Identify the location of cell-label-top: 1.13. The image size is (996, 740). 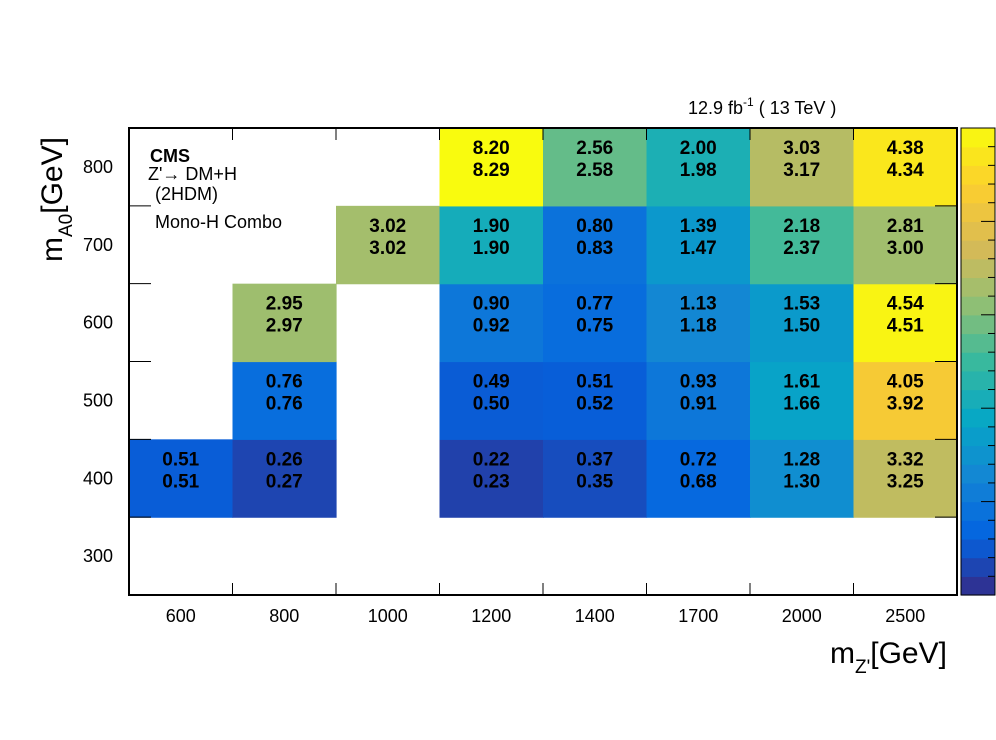
(698, 304).